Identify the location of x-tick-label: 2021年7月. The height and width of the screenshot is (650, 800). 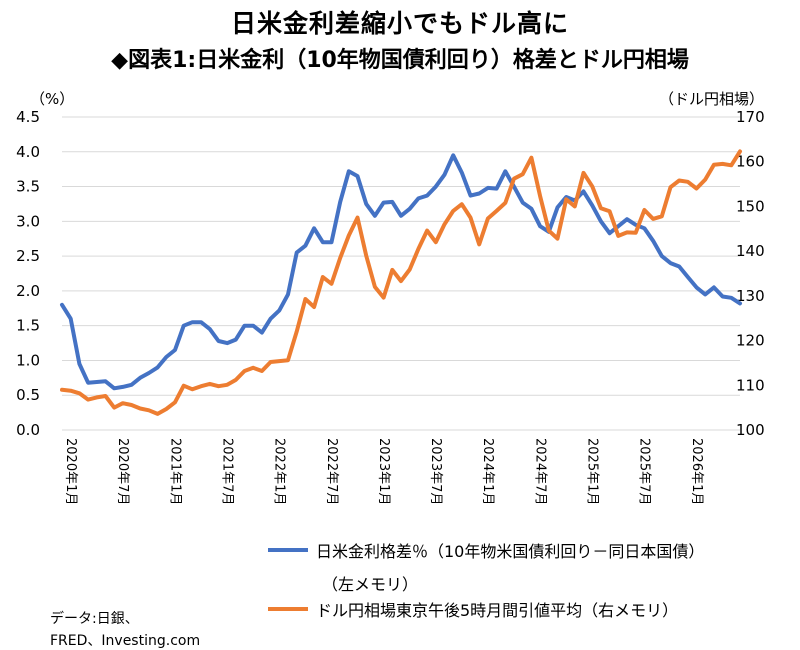
(226, 471).